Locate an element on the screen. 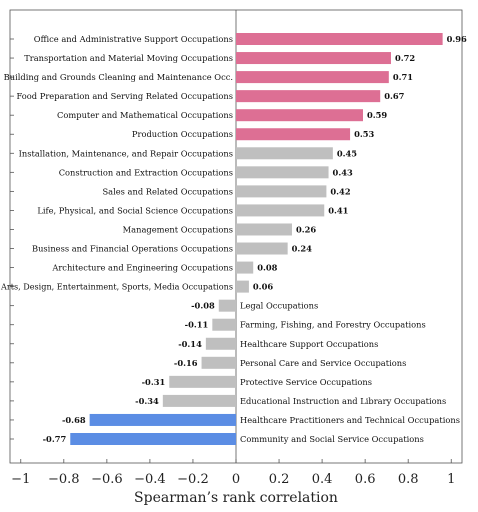 The image size is (478, 512). value-label: -0.31 is located at coordinates (154, 382).